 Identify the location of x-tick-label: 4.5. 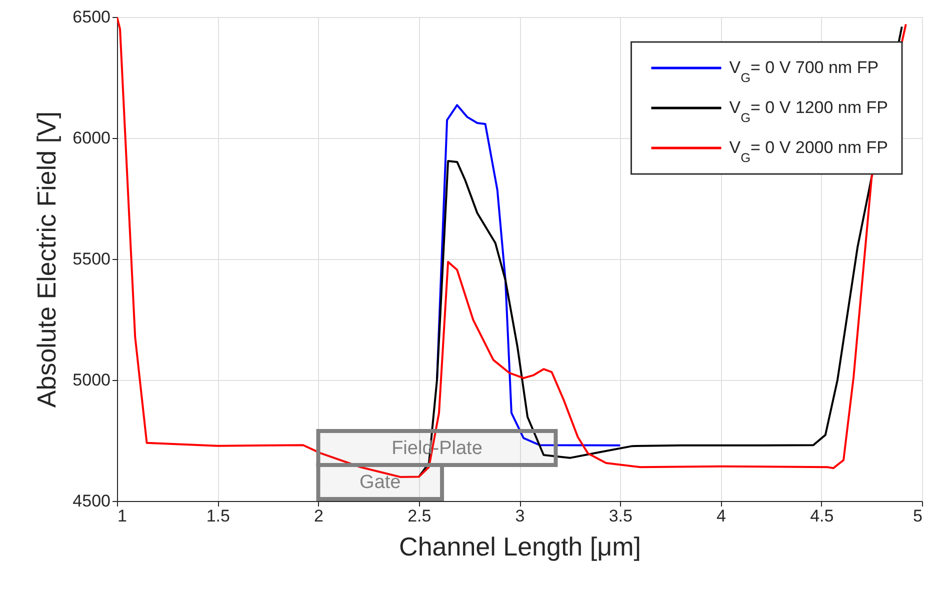
(822, 516).